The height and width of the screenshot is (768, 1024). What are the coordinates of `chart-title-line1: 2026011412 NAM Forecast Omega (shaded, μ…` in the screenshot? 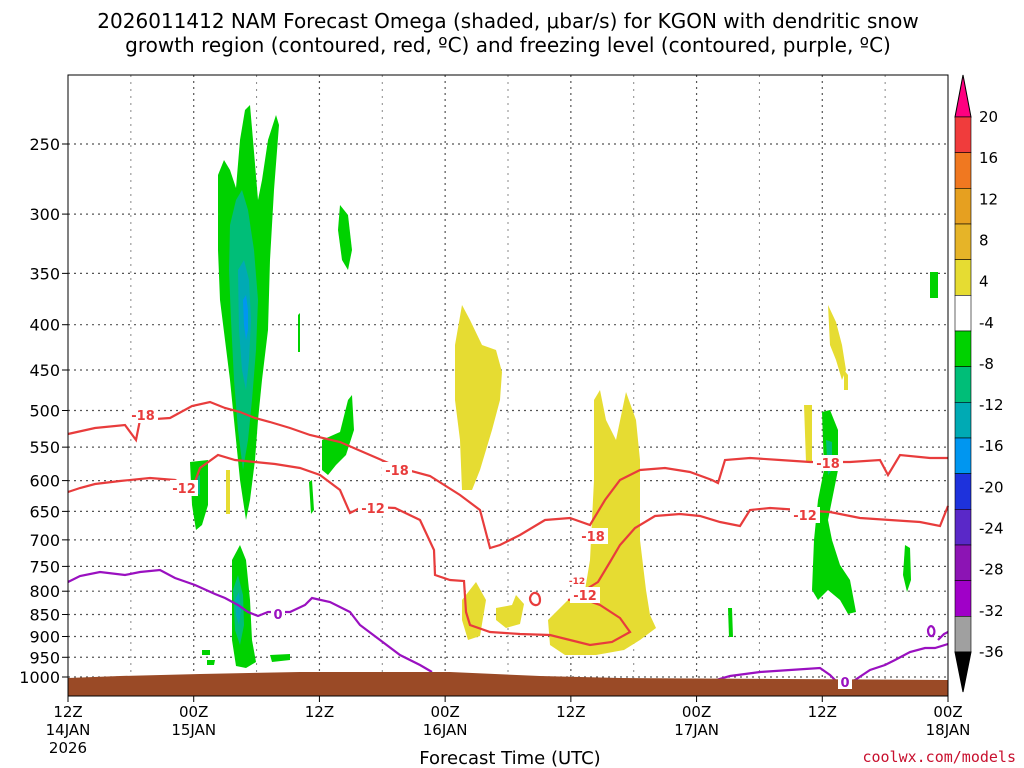 It's located at (507, 21).